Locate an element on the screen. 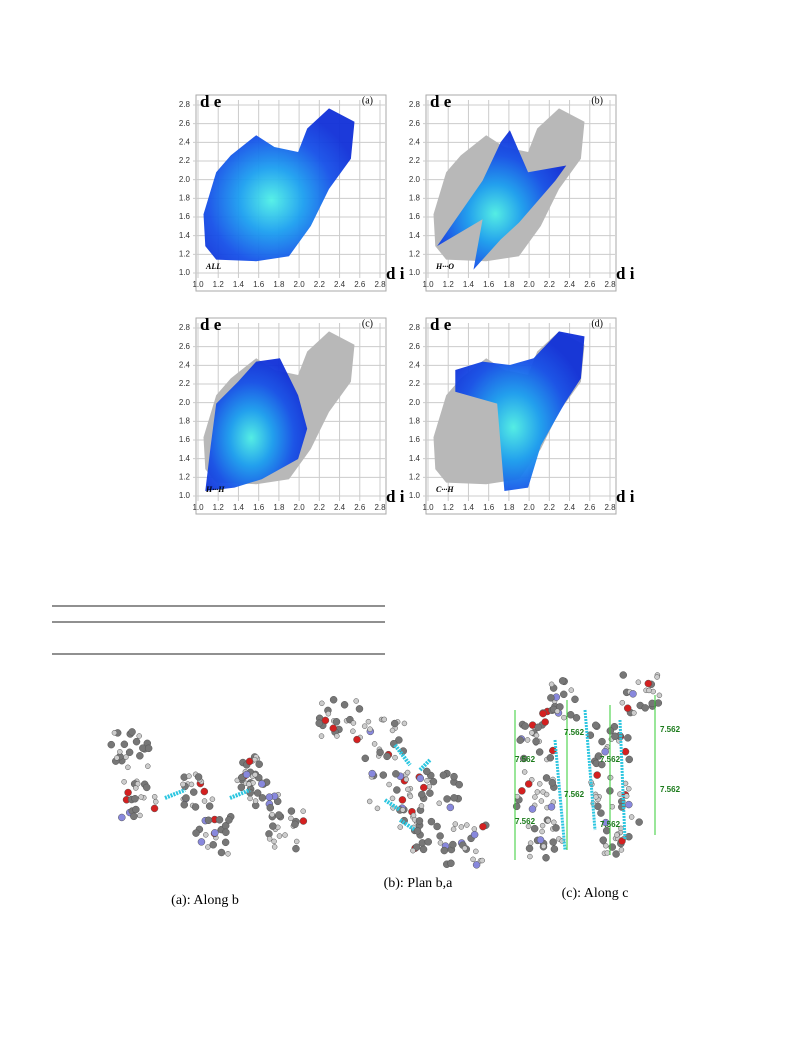 This screenshot has height=1057, width=793. y-tick-label: 2.2 is located at coordinates (415, 383).